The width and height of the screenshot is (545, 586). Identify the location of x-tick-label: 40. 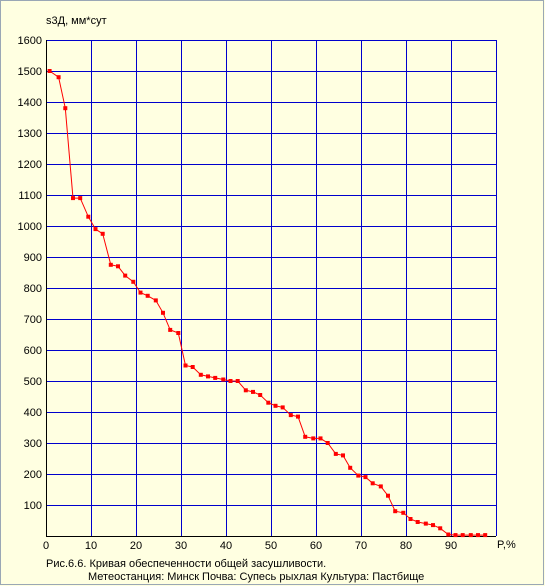
(226, 546).